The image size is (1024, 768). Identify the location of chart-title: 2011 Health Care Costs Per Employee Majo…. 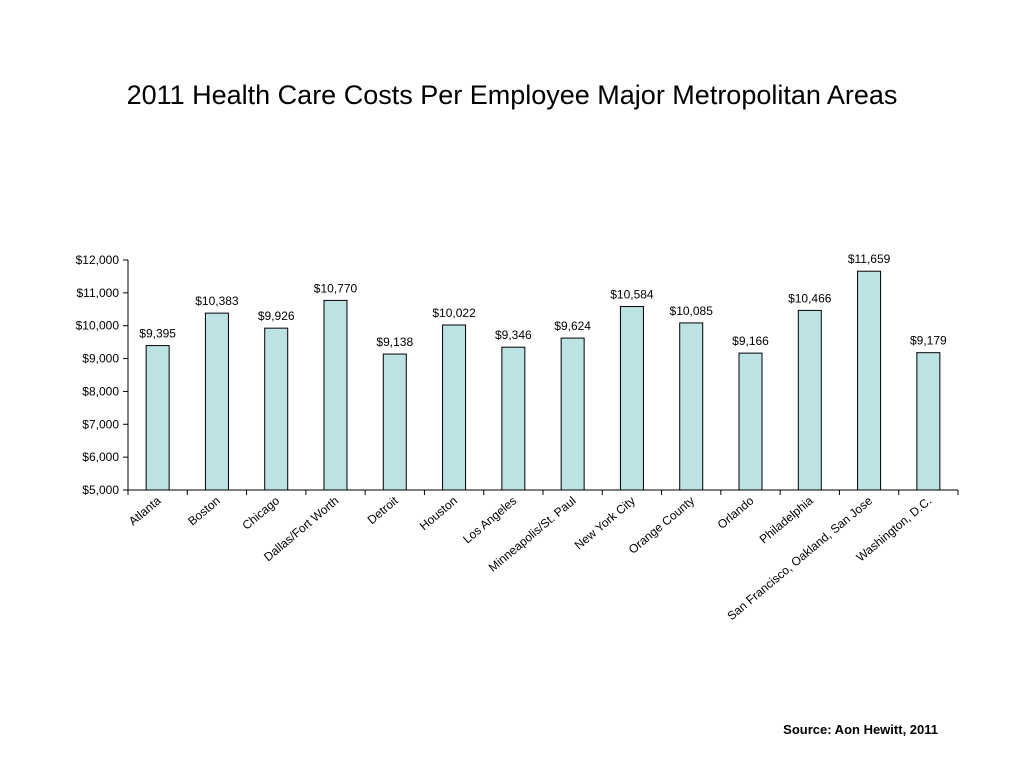
(512, 95).